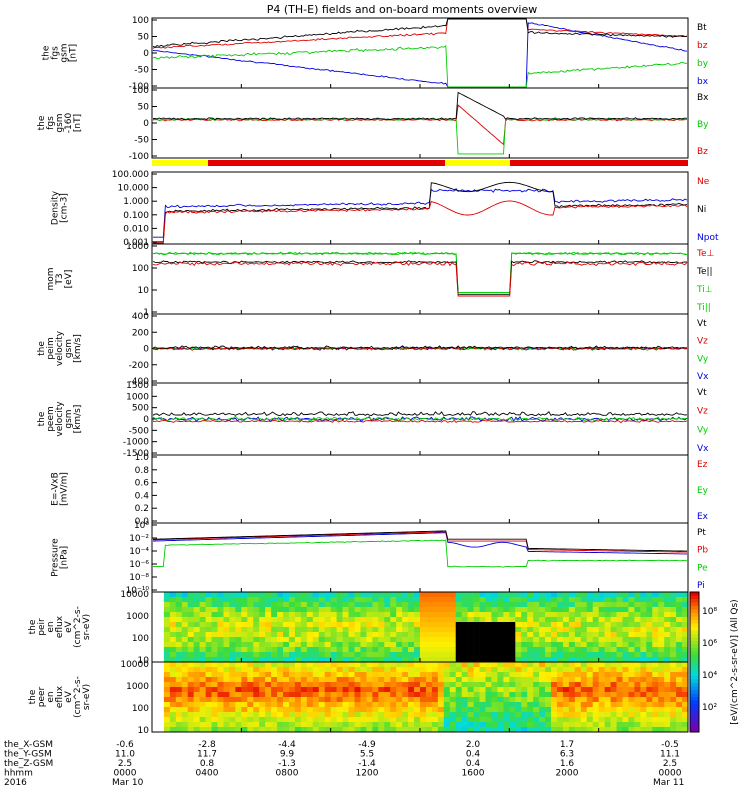 The image size is (750, 800). Describe the element at coordinates (420, 421) in the screenshot. I see `series-line-Vz` at that location.